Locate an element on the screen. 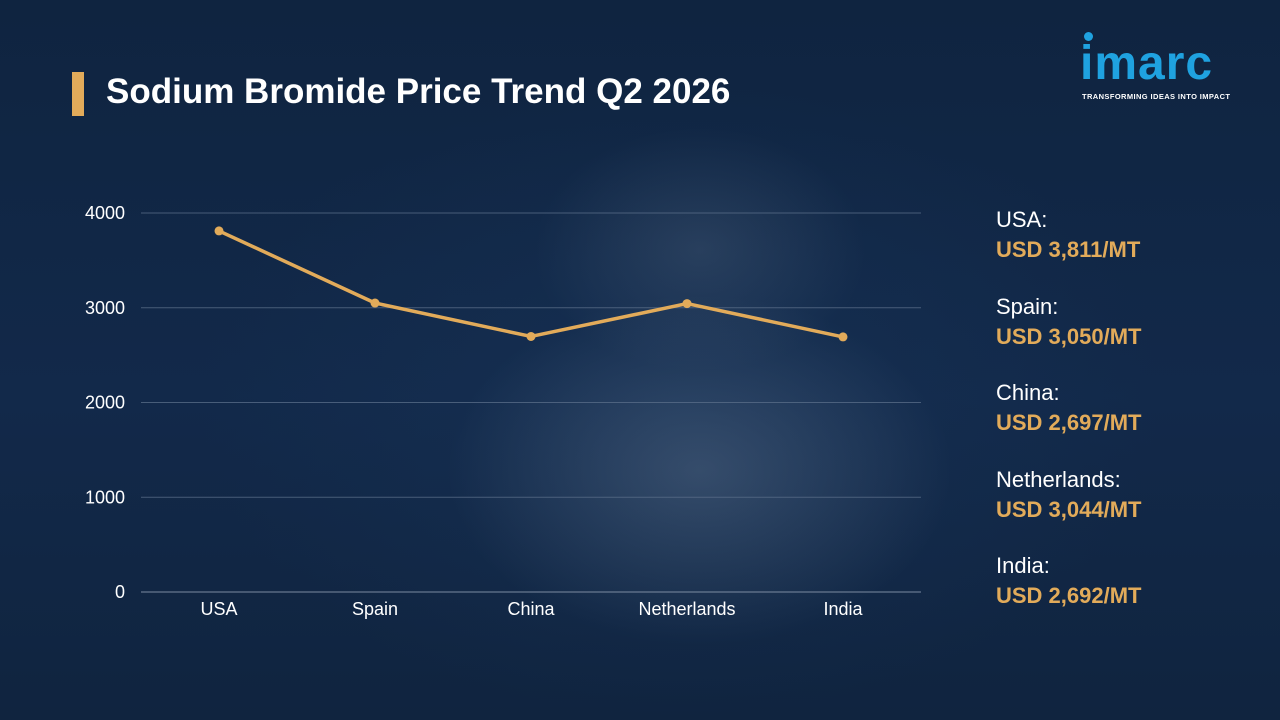  price-item-spain: Spain: USD 3,050/MT is located at coordinates (1131, 335).